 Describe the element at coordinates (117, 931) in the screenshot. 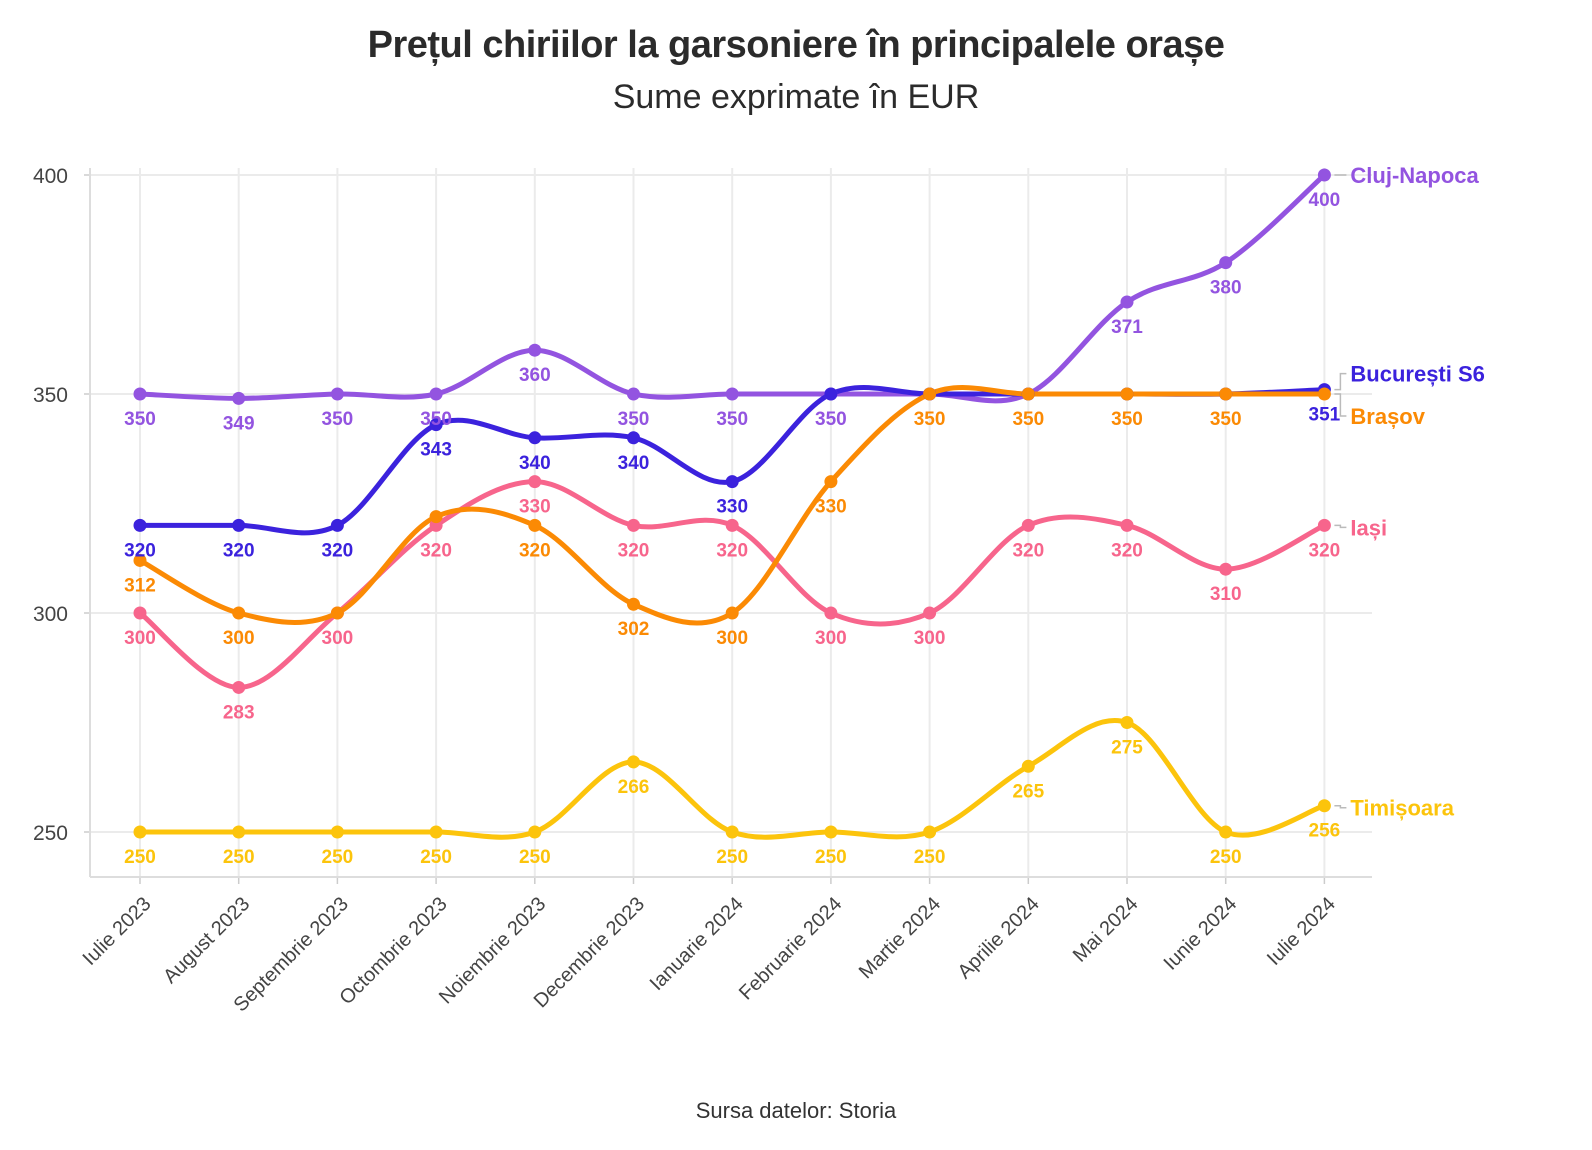

I see `x-tick-label: Iulie 2023` at that location.